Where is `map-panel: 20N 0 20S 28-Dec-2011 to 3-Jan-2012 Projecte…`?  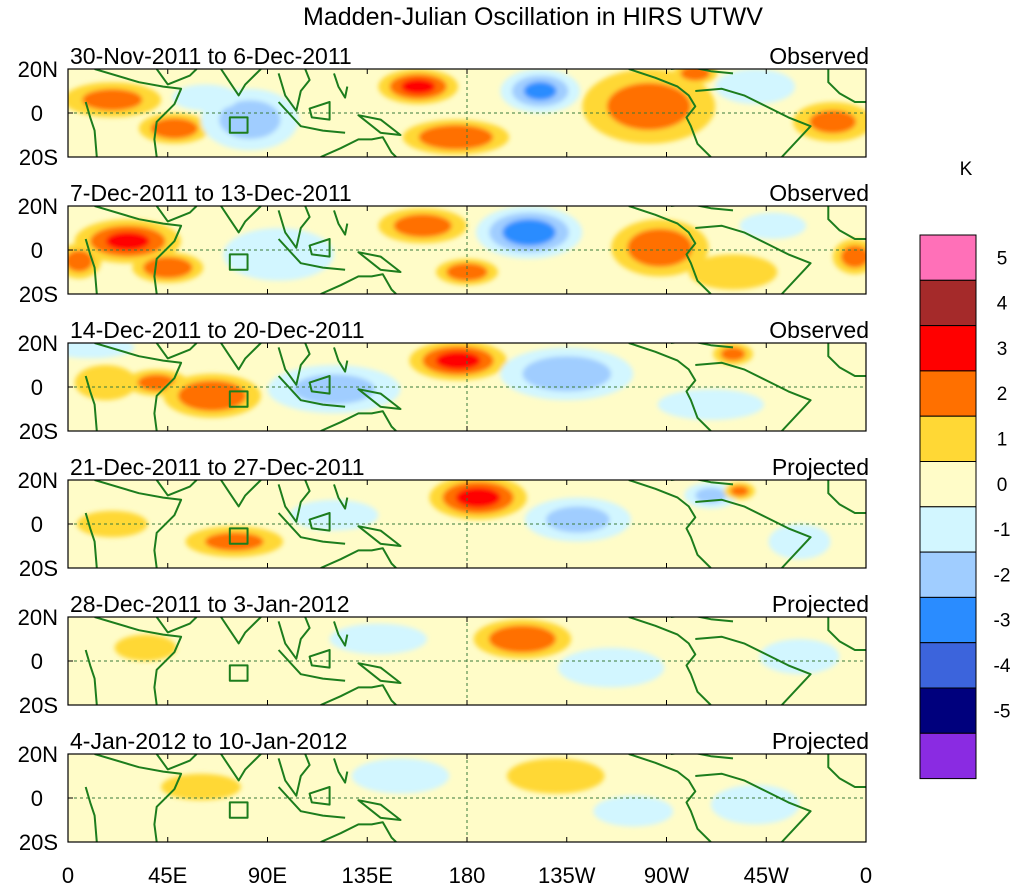 map-panel: 20N 0 20S 28-Dec-2011 to 3-Jan-2012 Projecte… is located at coordinates (443, 654).